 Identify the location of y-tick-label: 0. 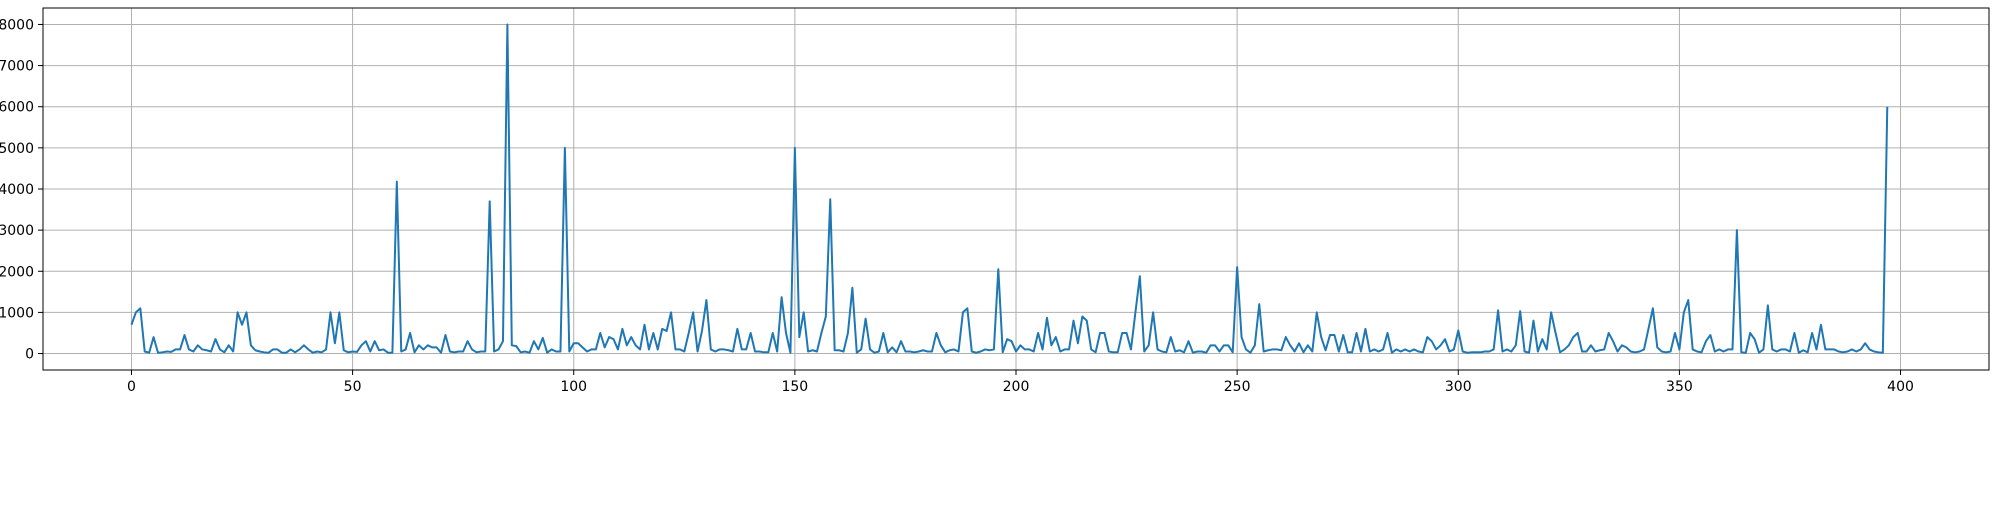
(29, 355).